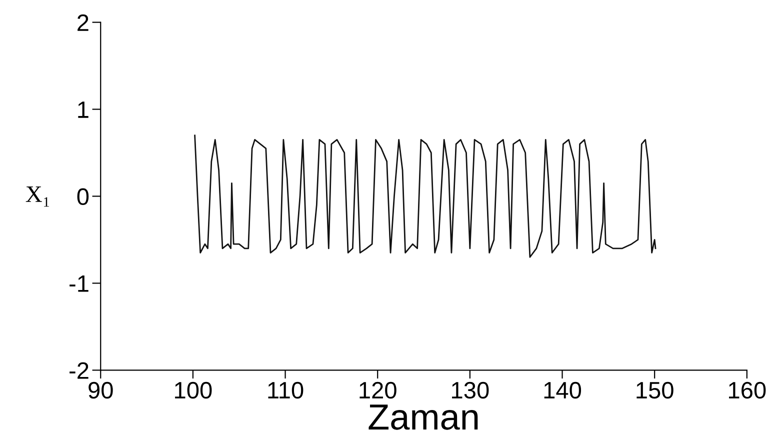 The image size is (774, 446). What do you see at coordinates (193, 390) in the screenshot?
I see `x-tick-label: 100` at bounding box center [193, 390].